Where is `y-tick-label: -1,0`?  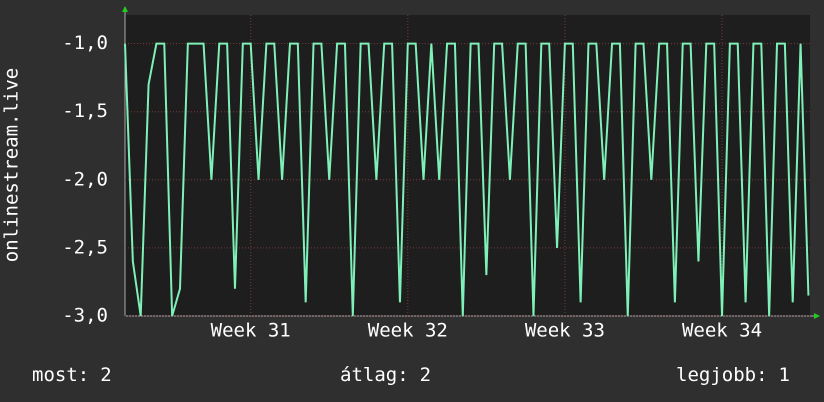
y-tick-label: -1,0 is located at coordinates (85, 43).